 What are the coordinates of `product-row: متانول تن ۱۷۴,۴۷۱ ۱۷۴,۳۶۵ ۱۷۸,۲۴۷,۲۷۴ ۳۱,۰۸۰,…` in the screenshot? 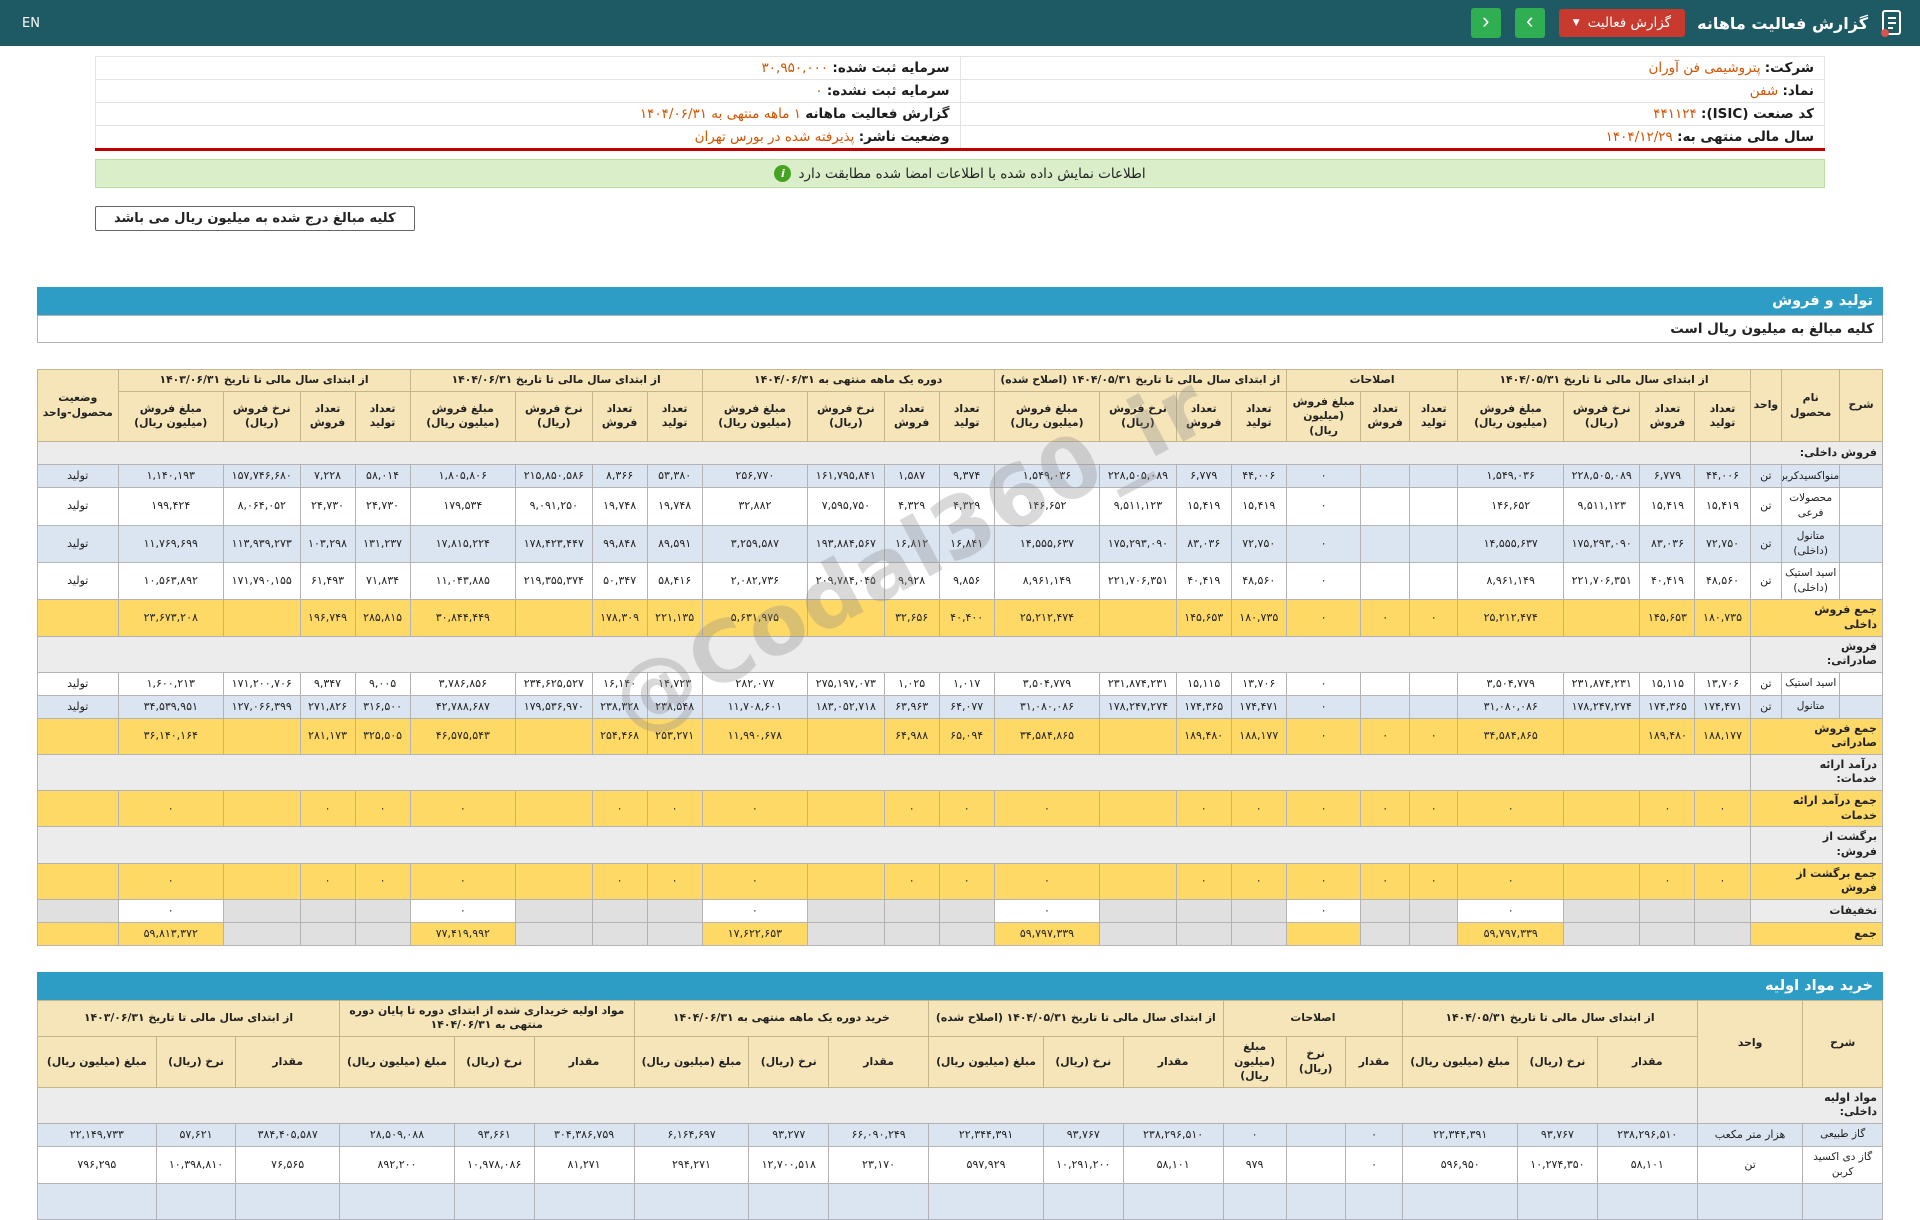 It's located at (960, 706).